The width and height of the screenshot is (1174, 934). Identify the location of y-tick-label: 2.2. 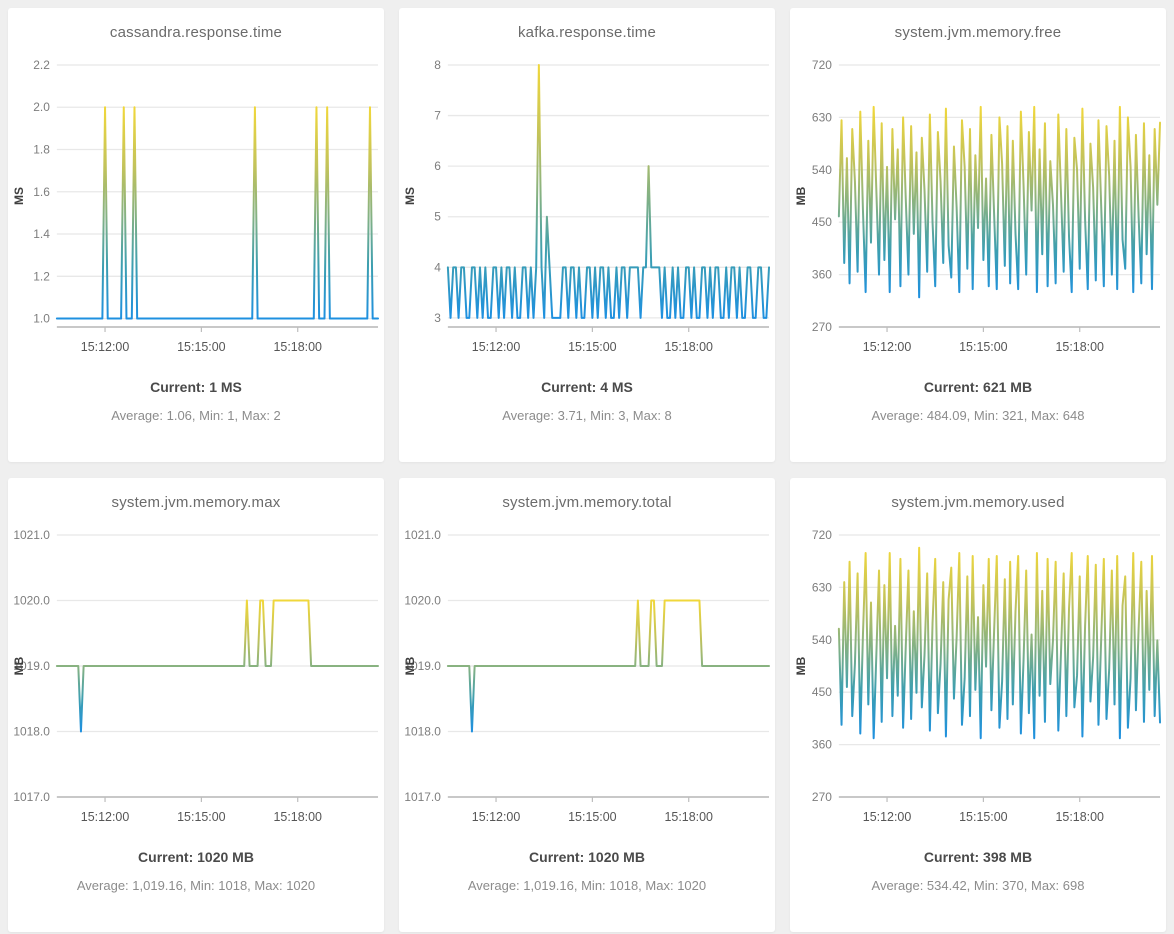
(41, 65).